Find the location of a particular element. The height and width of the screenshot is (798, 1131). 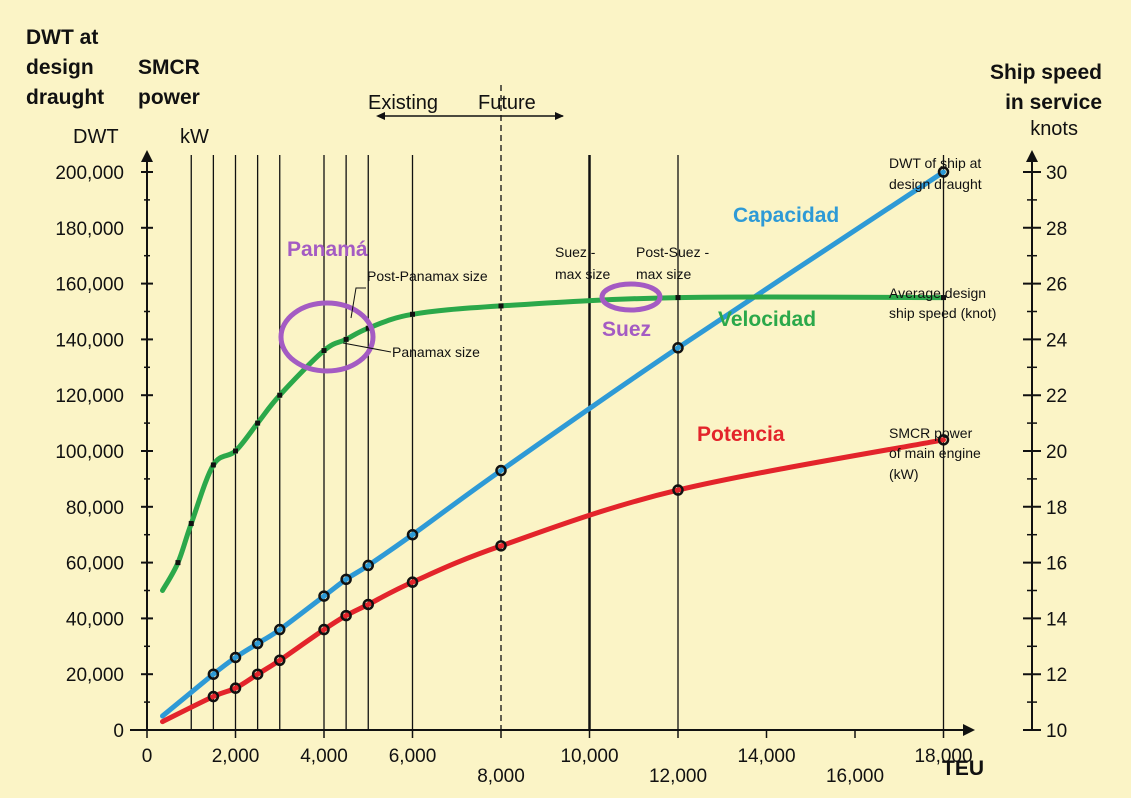

left-axis-title-line-2: design is located at coordinates (60, 67).